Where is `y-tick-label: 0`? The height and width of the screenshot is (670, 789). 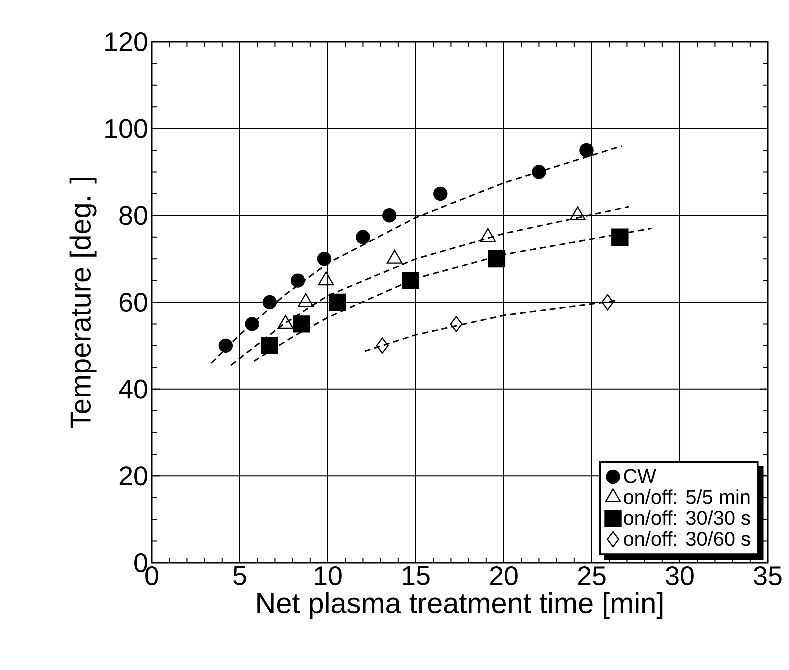
y-tick-label: 0 is located at coordinates (141, 563).